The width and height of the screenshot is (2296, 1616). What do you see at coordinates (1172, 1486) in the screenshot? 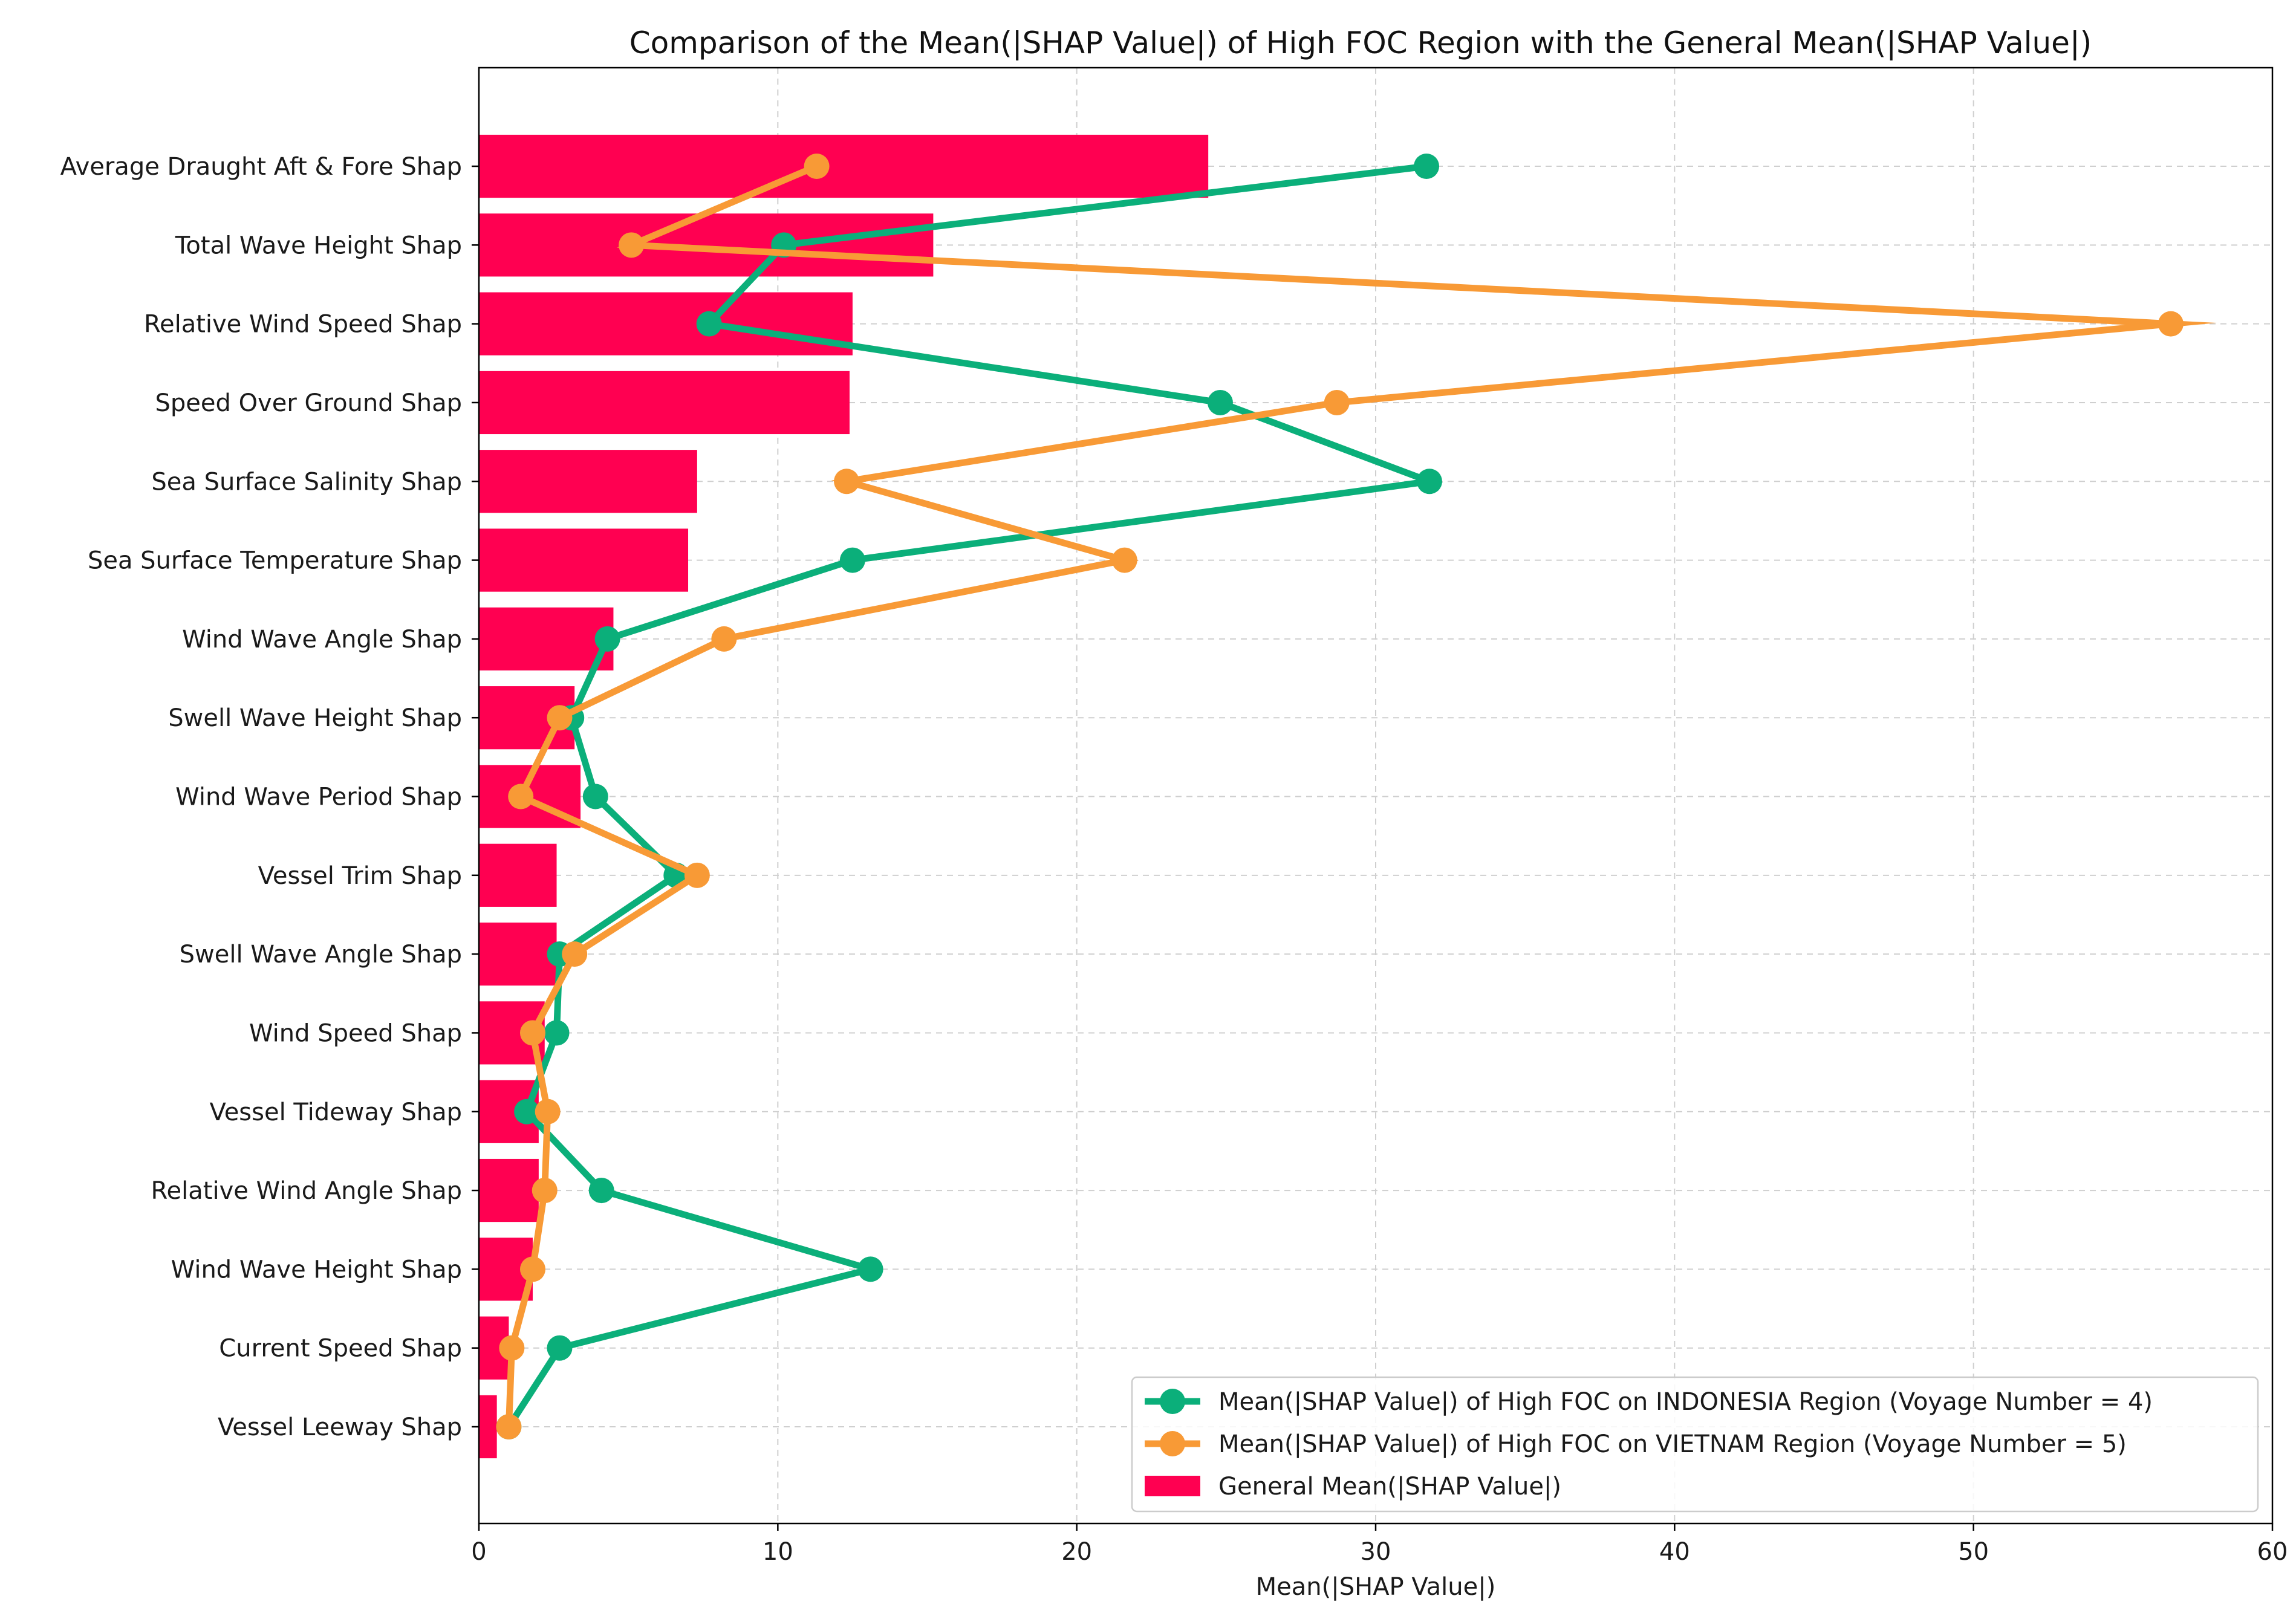
I see `legend-bar-swatch` at bounding box center [1172, 1486].